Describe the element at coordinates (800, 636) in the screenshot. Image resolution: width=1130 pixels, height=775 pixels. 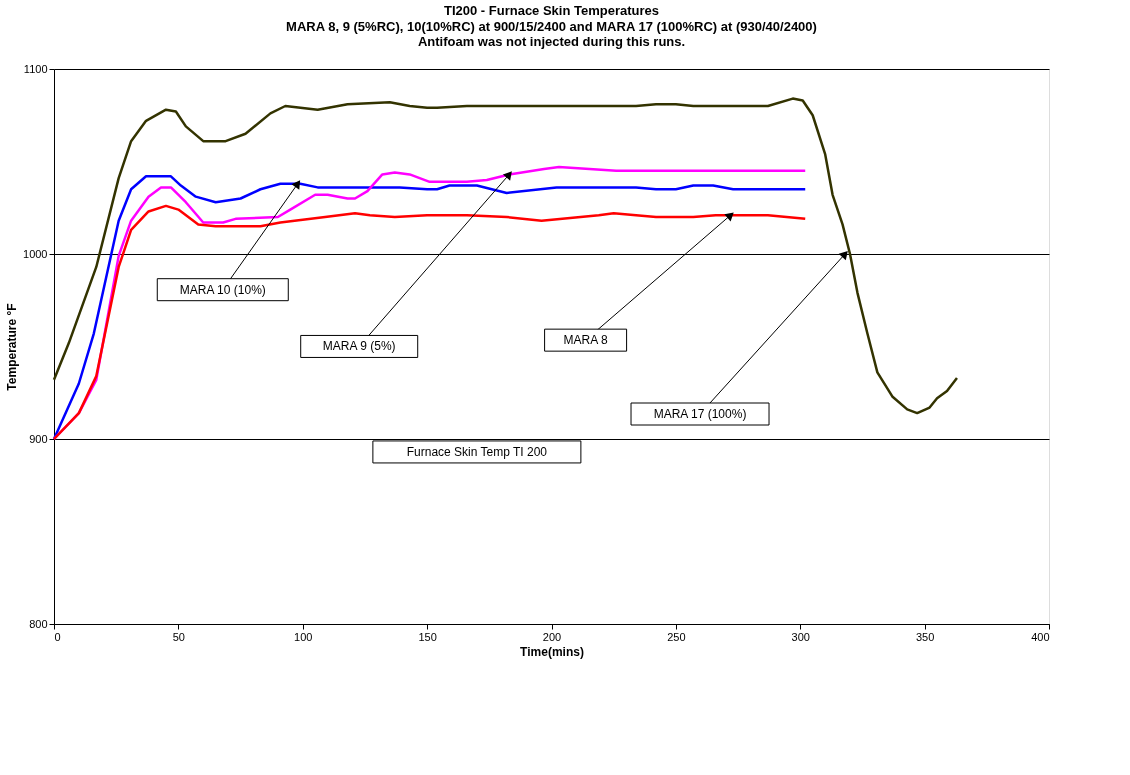
I see `x-tick-label: 300` at that location.